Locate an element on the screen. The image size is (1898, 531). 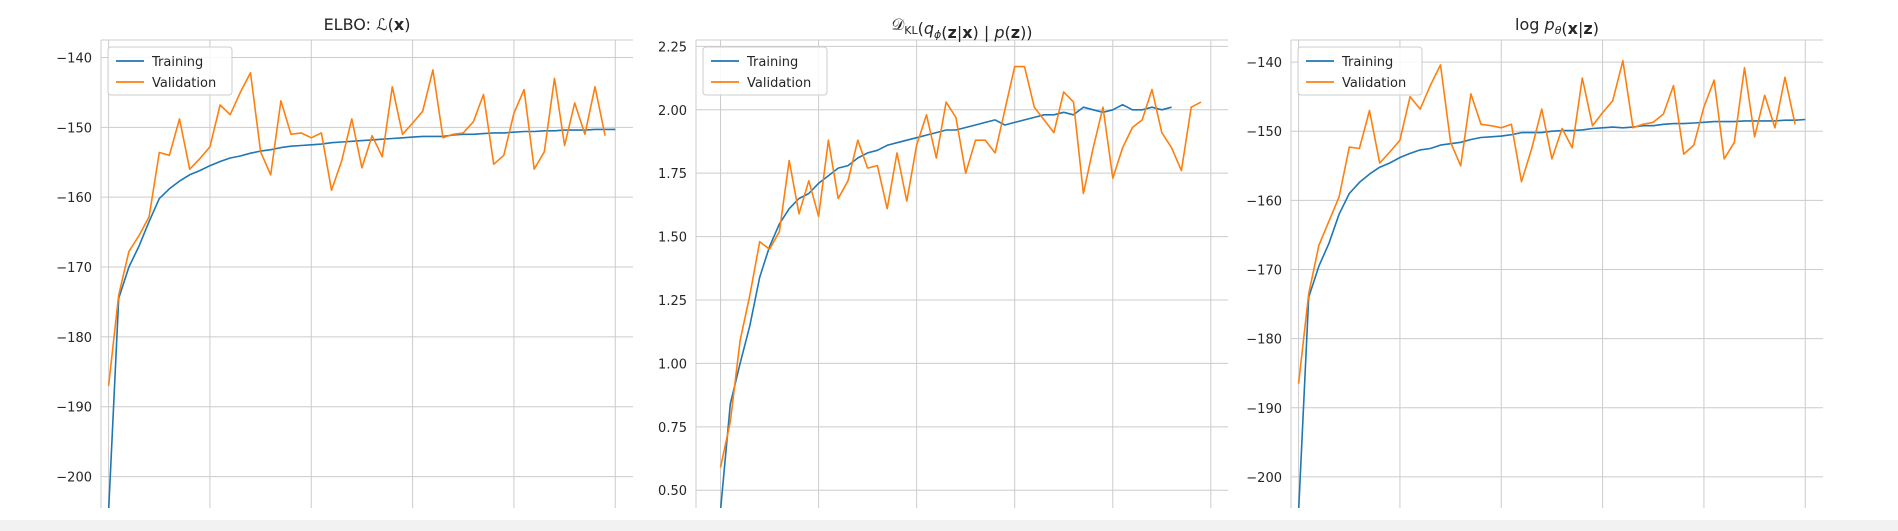
chart-title-part: ℒ is located at coordinates (382, 24).